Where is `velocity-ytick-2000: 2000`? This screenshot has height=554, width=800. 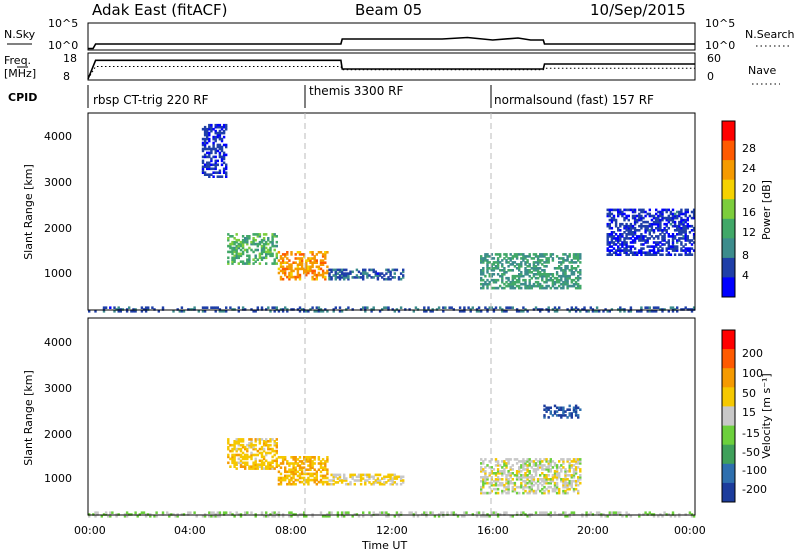 velocity-ytick-2000: 2000 is located at coordinates (58, 434).